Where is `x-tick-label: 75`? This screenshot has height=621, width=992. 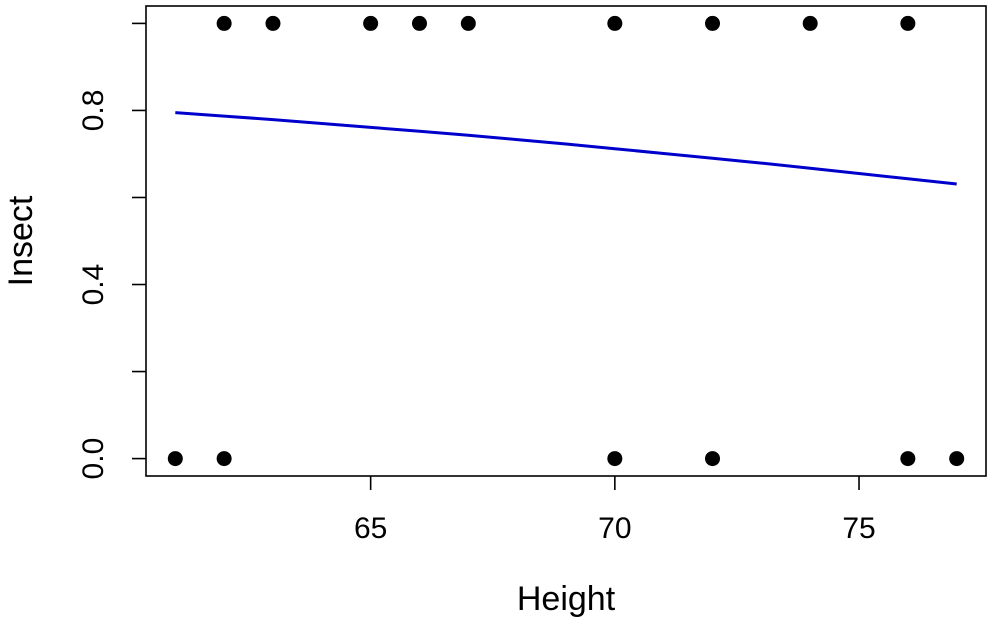
x-tick-label: 75 is located at coordinates (858, 528).